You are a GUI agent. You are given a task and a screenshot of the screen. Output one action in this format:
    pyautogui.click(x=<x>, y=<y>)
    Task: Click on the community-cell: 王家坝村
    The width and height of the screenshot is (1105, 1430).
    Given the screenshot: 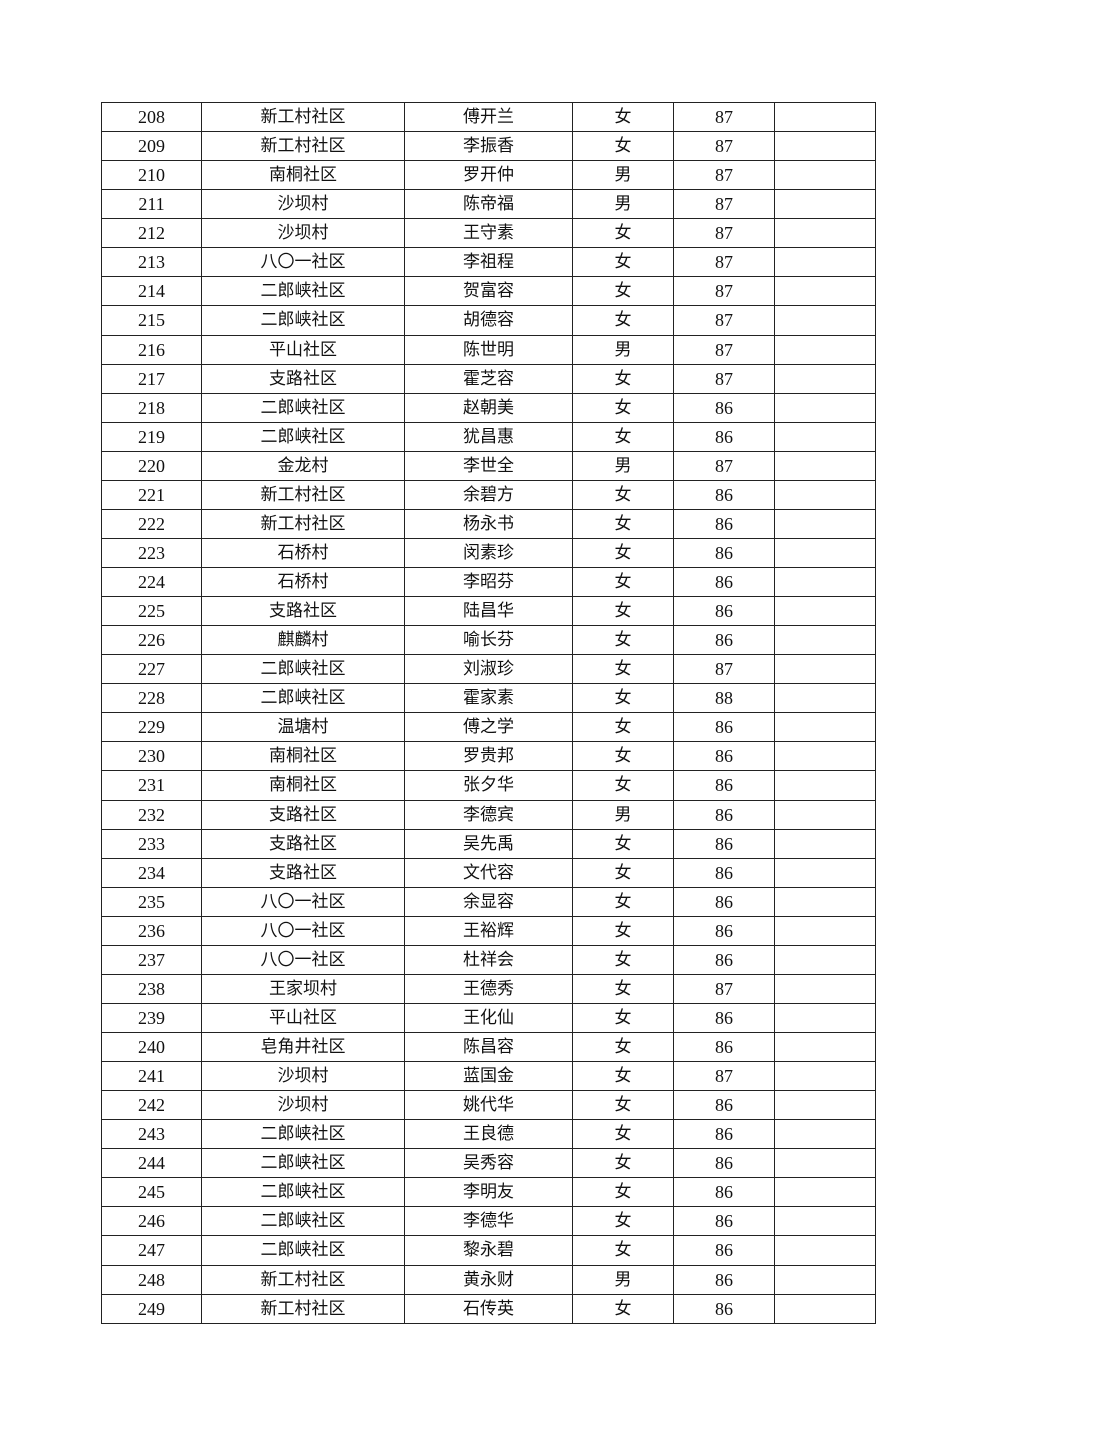 What is the action you would take?
    pyautogui.click(x=303, y=988)
    